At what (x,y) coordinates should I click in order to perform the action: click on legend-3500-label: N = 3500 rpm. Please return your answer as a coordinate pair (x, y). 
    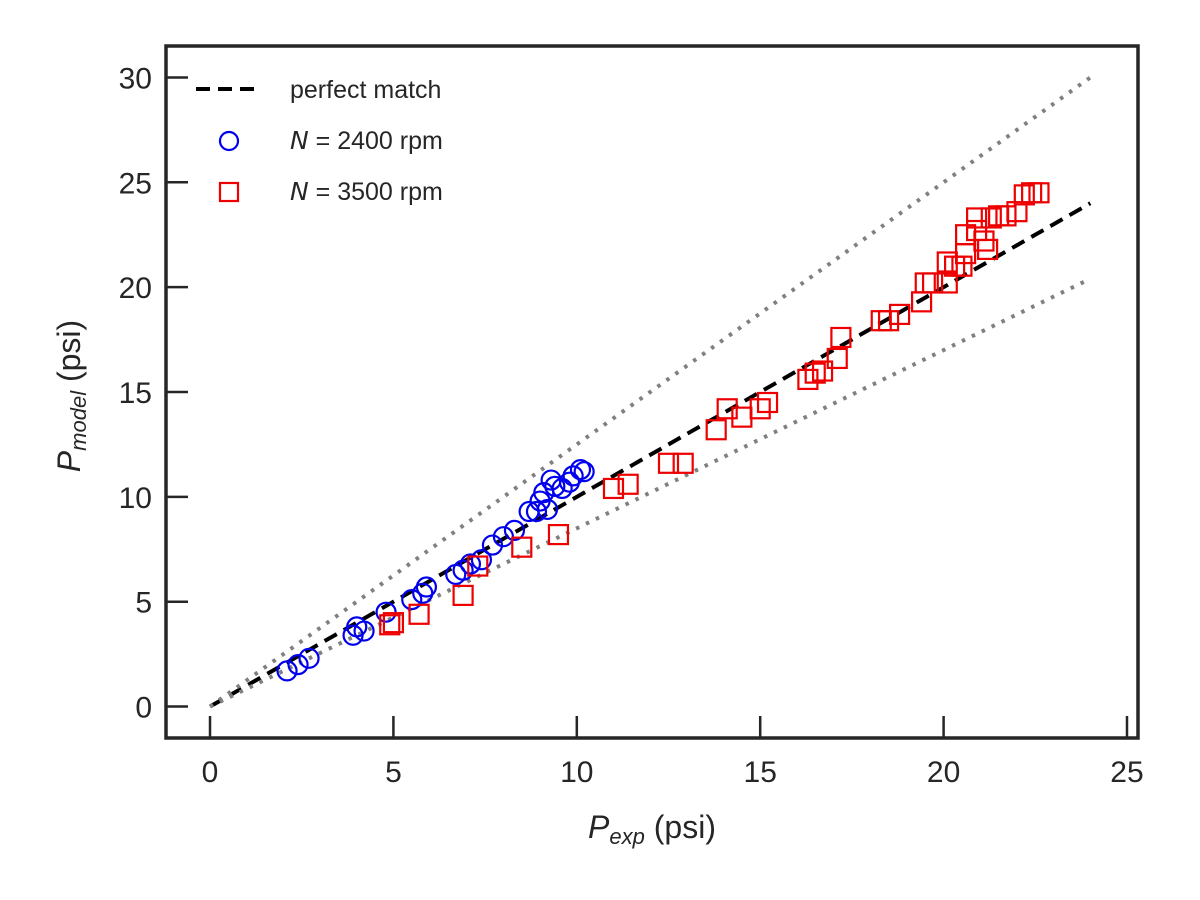
    Looking at the image, I should click on (366, 191).